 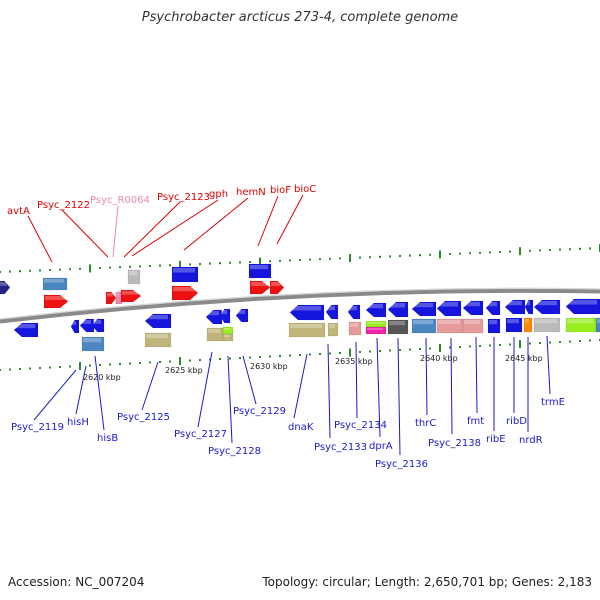 What do you see at coordinates (63, 205) in the screenshot?
I see `gene-label-top: Psyc_2122` at bounding box center [63, 205].